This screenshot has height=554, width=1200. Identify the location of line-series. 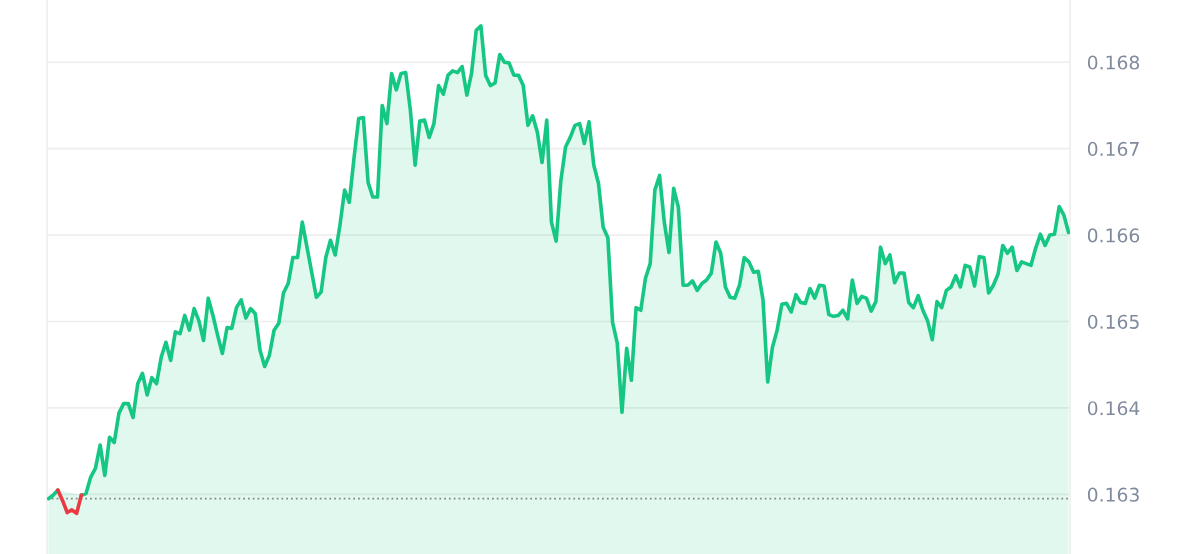
(70, 502).